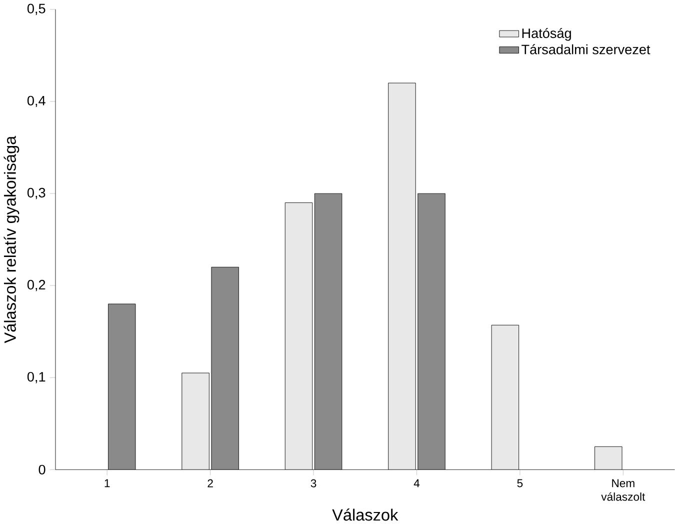 Image resolution: width=675 pixels, height=524 pixels. I want to click on legend-label: Hatóság, so click(546, 34).